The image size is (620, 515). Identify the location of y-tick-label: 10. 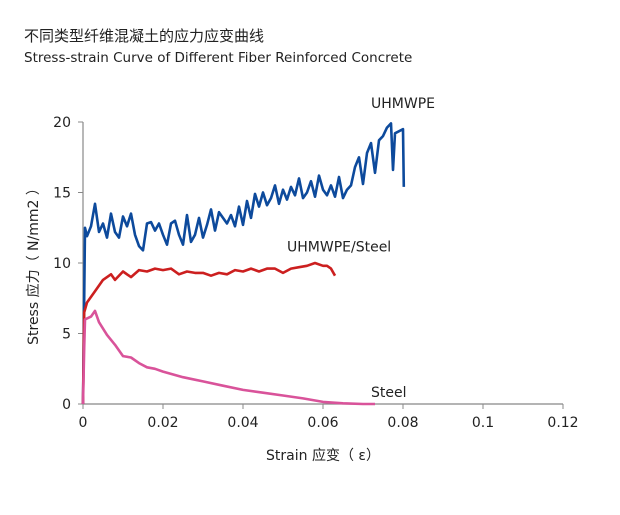
(62, 264).